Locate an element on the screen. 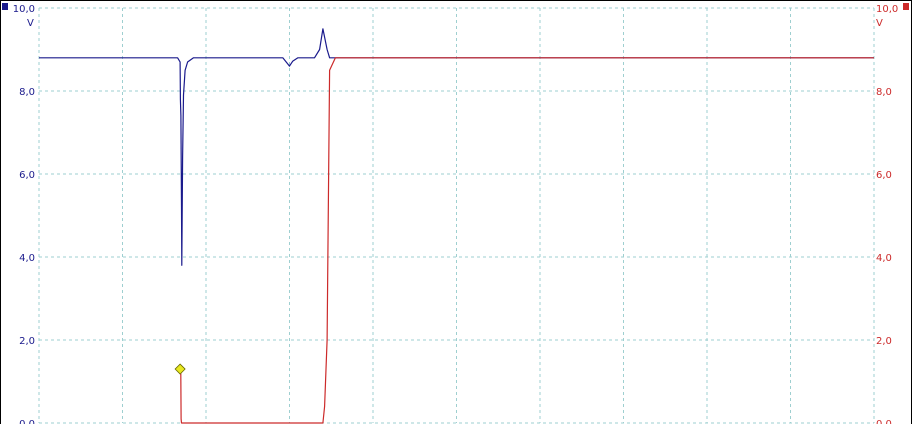 The image size is (912, 424). left-axis-tick-label: 8,0 is located at coordinates (27, 92).